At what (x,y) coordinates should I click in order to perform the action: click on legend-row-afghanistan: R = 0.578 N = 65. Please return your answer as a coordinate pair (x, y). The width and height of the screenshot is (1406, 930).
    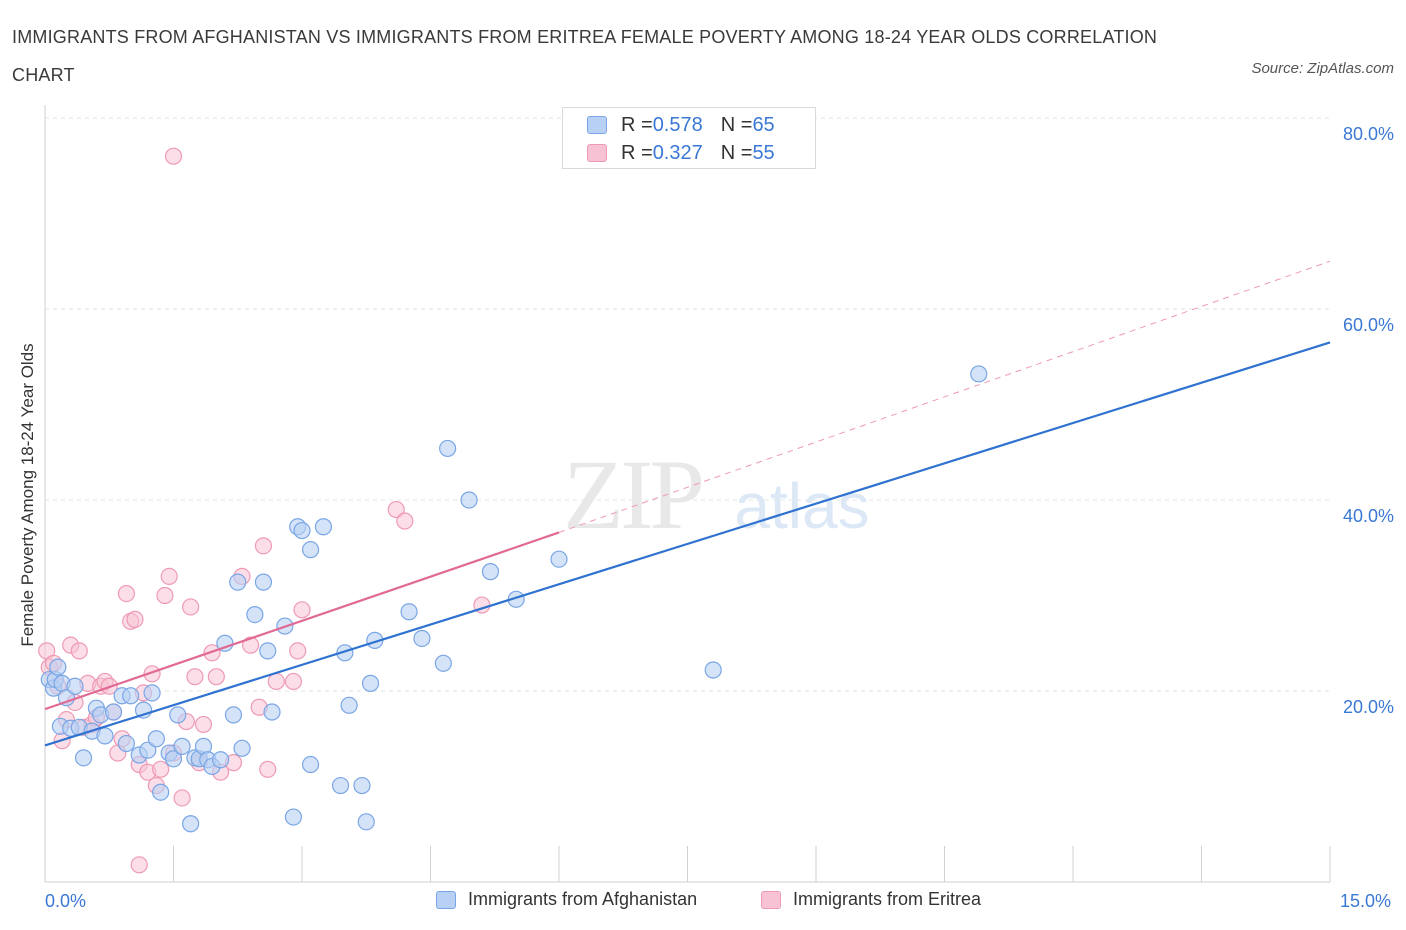
    Looking at the image, I should click on (681, 125).